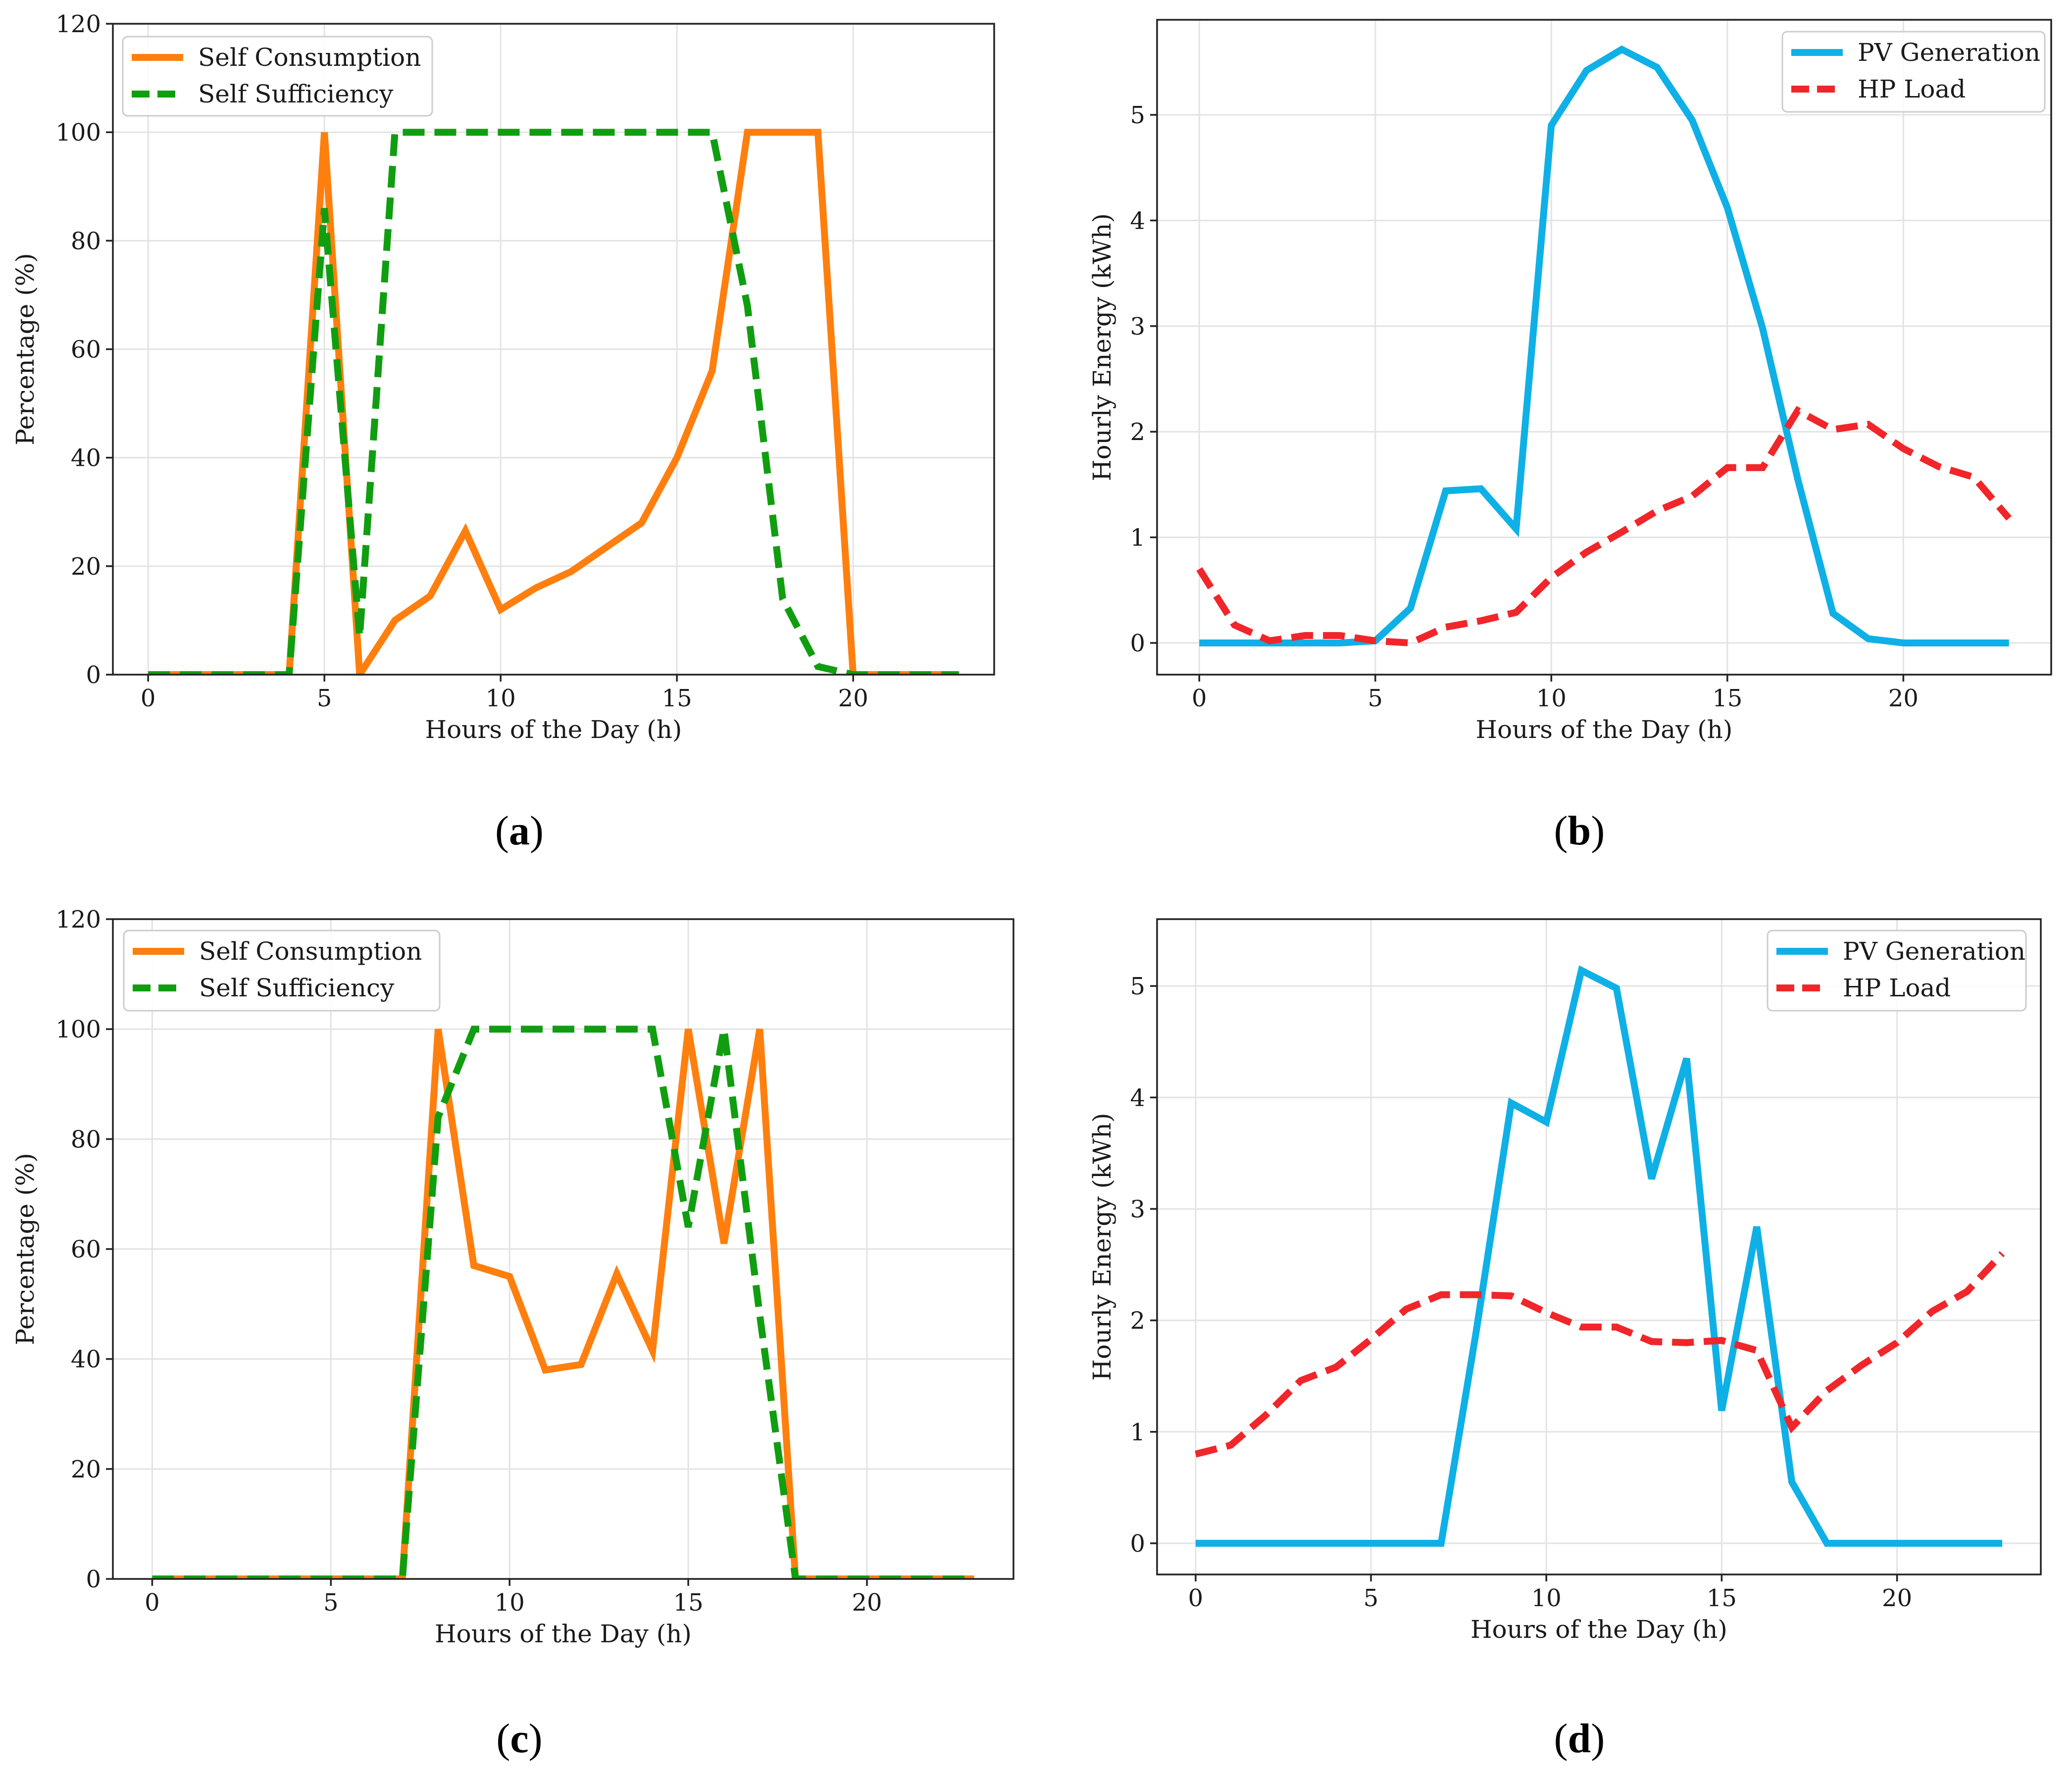  Describe the element at coordinates (1579, 831) in the screenshot. I see `panel-caption: (b)` at that location.